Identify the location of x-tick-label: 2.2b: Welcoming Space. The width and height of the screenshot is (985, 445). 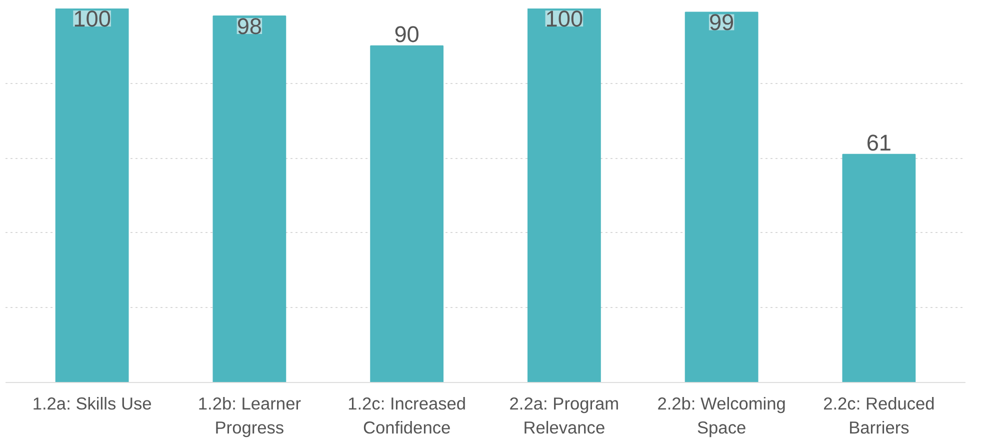
(721, 416).